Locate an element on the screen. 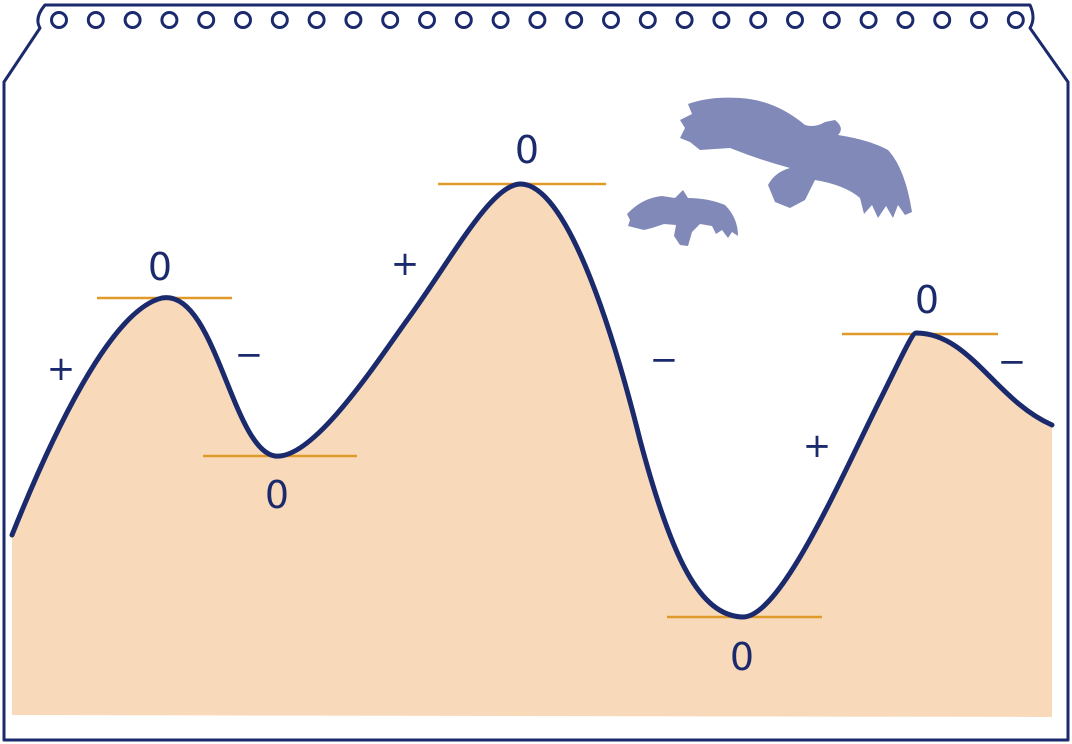  sign-label-5: + is located at coordinates (817, 446).